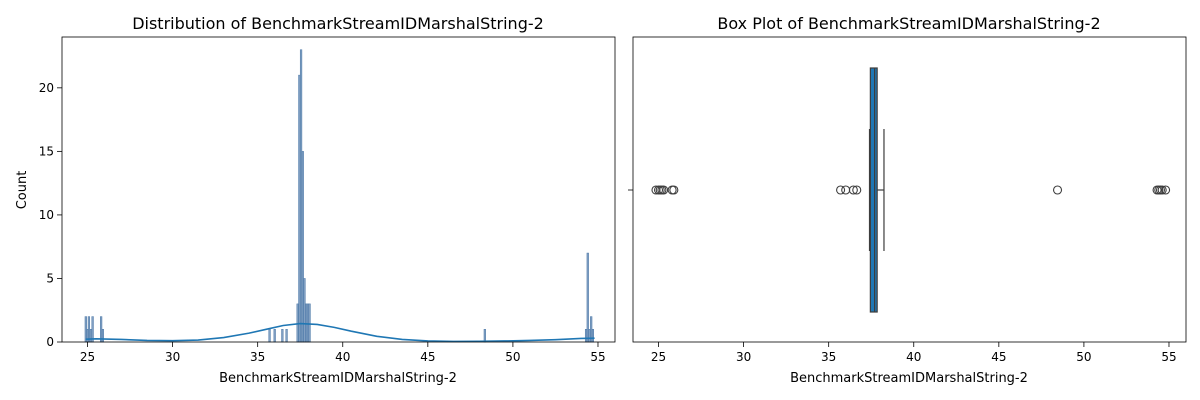 This screenshot has height=400, width=1200. I want to click on box-x-ticks: 25 30 35 40 45 50 55, so click(914, 353).